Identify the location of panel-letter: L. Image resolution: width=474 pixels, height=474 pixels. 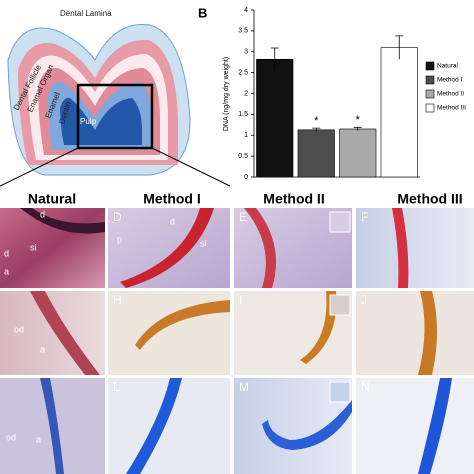
(116, 387).